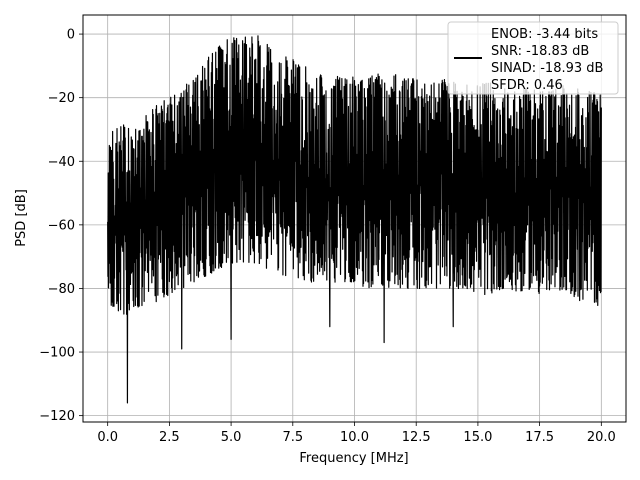 The width and height of the screenshot is (640, 480). I want to click on x-tick-label: 2.5, so click(169, 437).